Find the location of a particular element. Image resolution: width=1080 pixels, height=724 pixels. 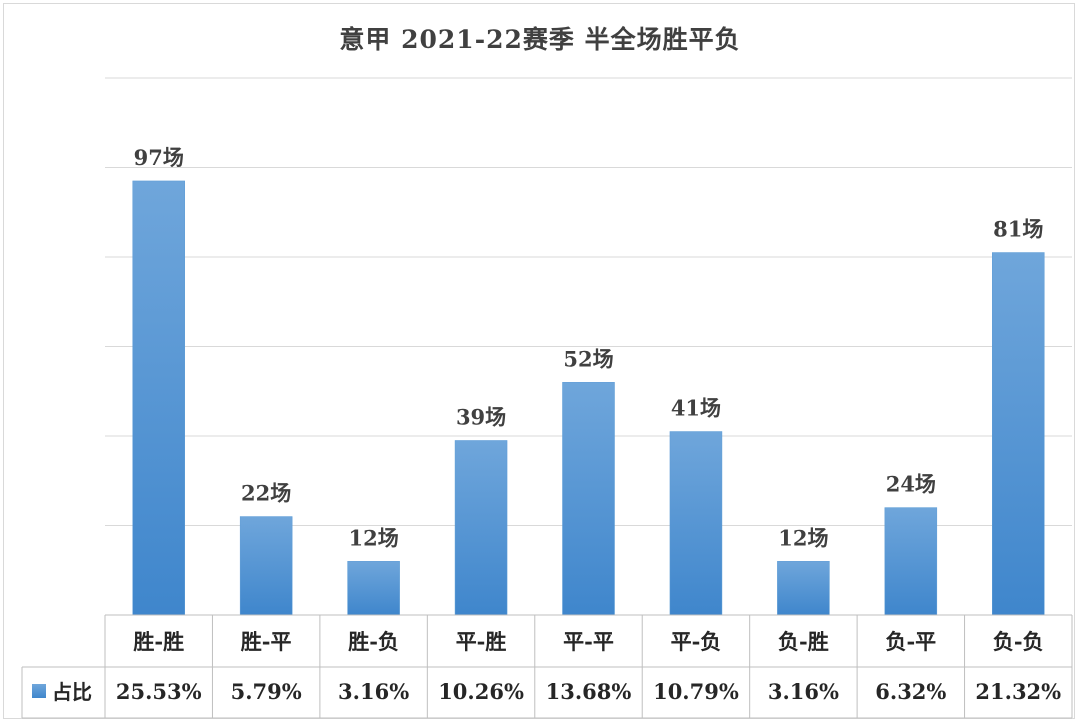

bar-value-label: 22场 is located at coordinates (266, 493).